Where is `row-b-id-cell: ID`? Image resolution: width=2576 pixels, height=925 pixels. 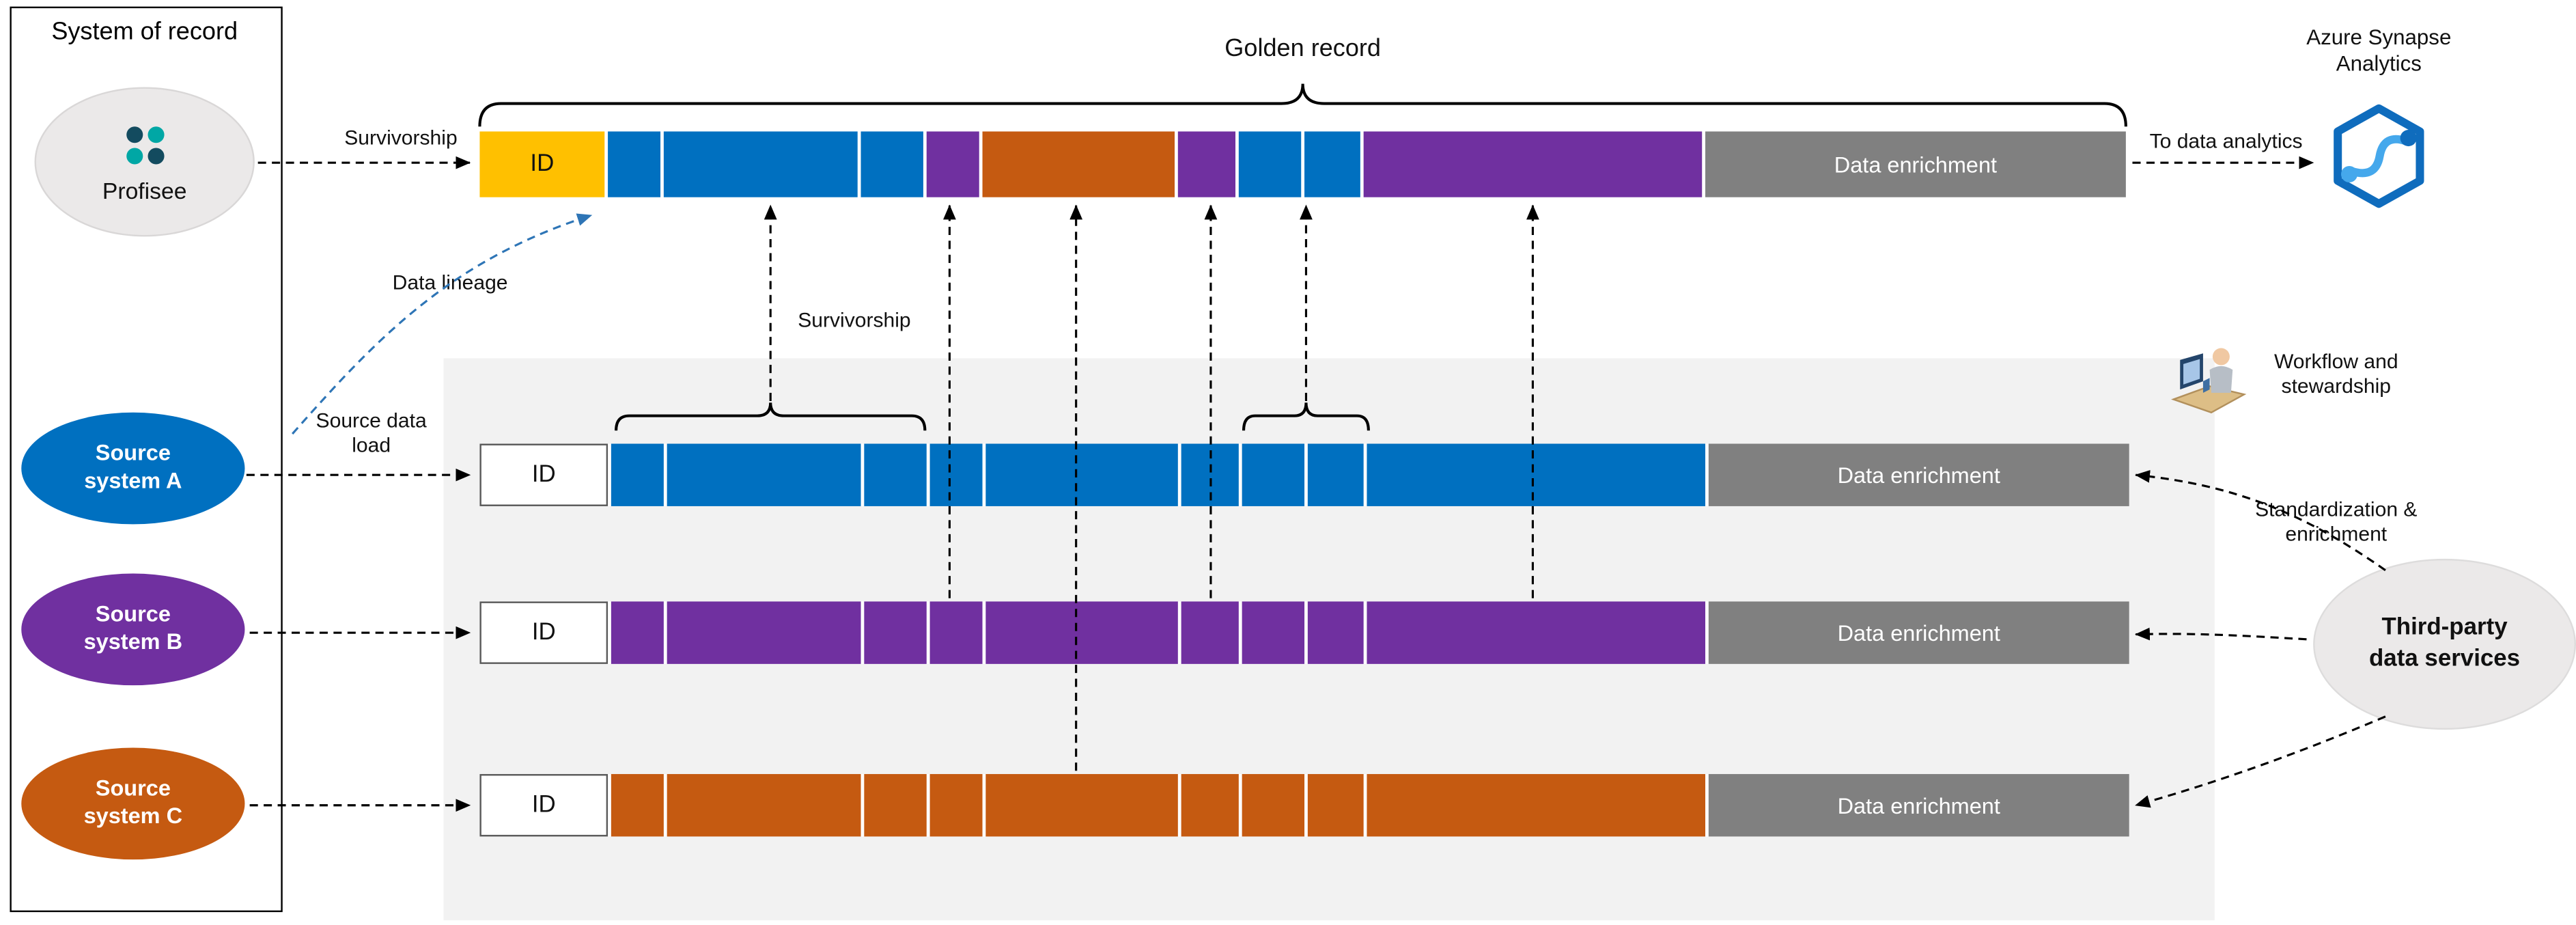 row-b-id-cell: ID is located at coordinates (543, 632).